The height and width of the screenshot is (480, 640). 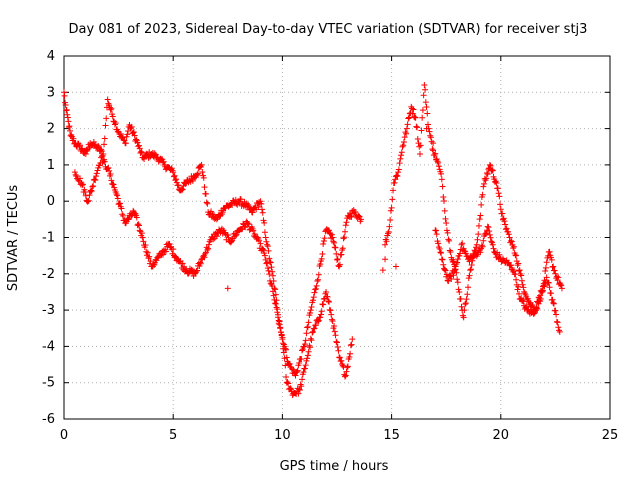 I want to click on x-tick-label: 0, so click(x=64, y=435).